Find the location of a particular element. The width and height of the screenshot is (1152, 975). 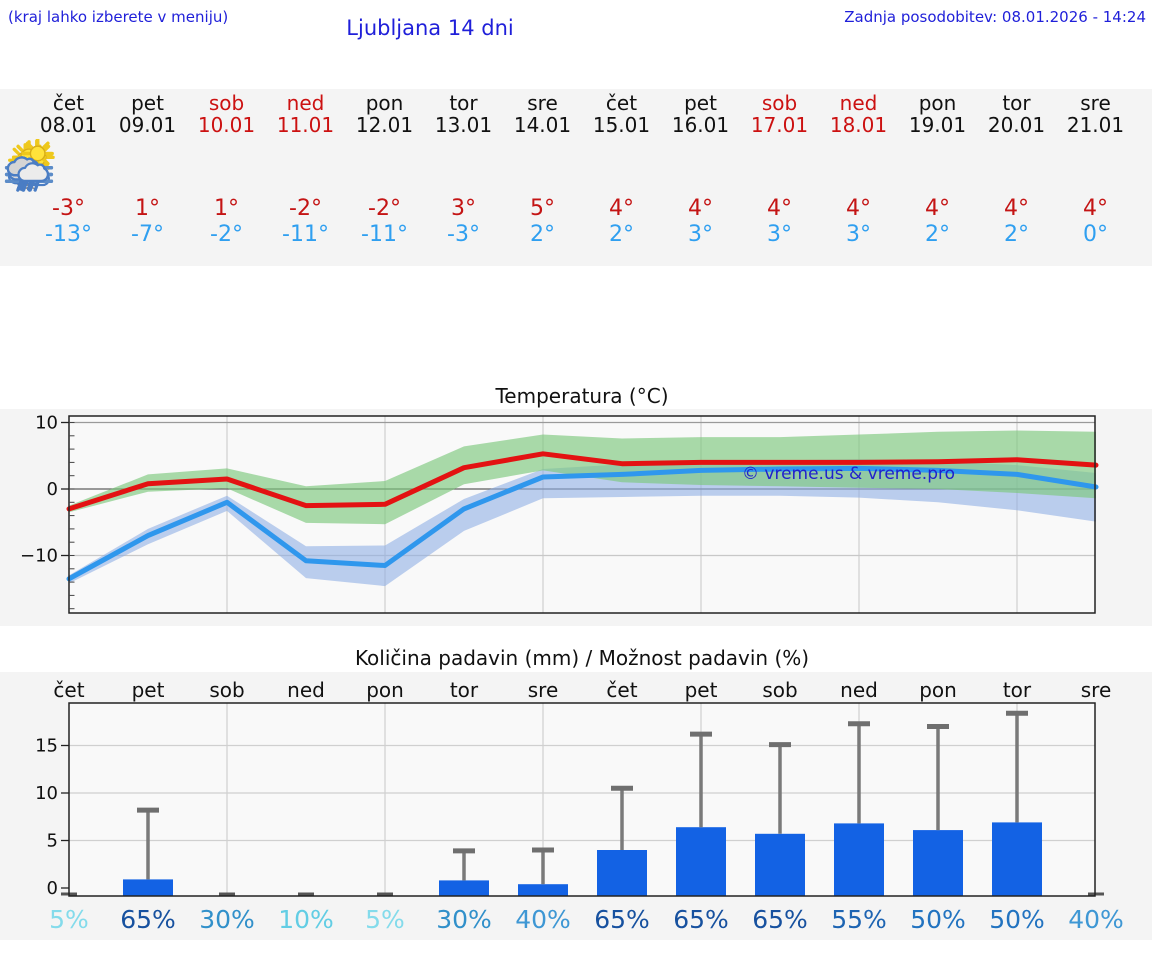

last-update-label: Zadnja posodobitev: 08.01.2026 - 14:24 is located at coordinates (995, 17).